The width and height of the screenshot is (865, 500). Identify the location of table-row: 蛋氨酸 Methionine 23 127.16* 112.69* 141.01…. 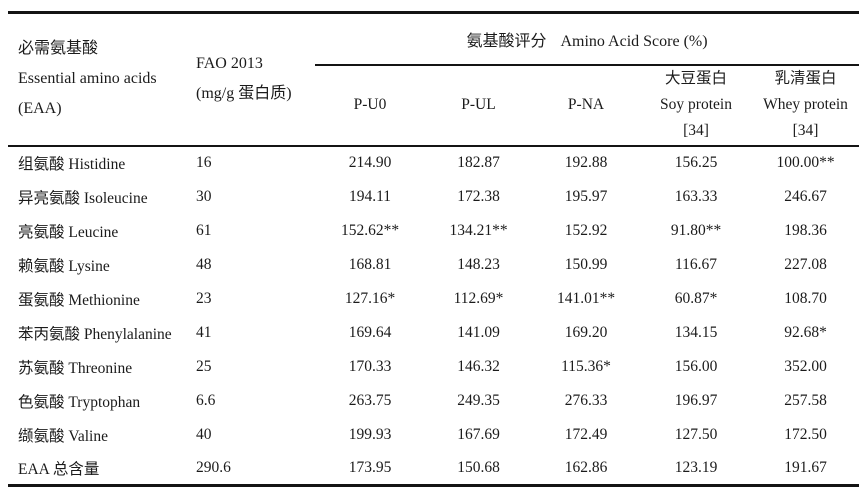
(433, 299).